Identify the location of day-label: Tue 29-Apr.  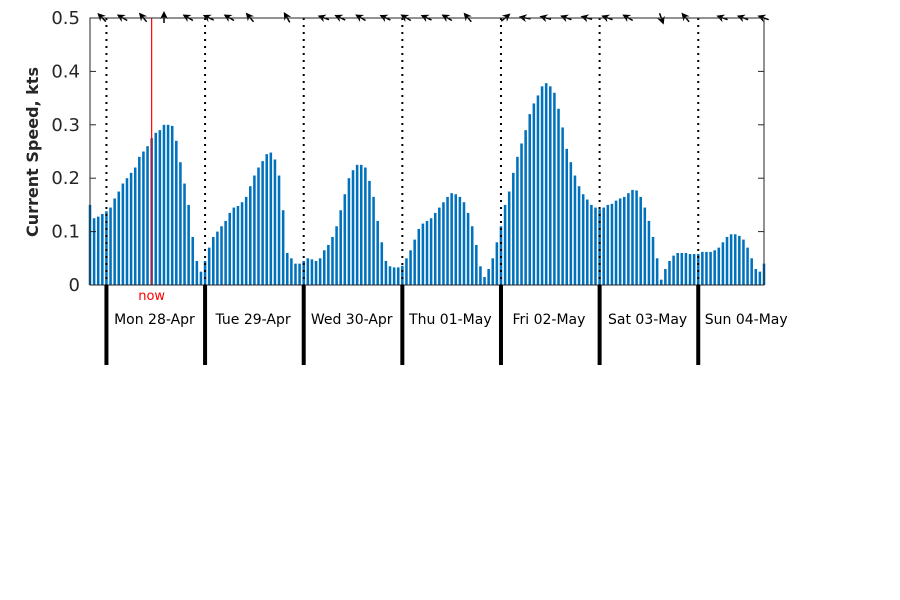
(253, 320).